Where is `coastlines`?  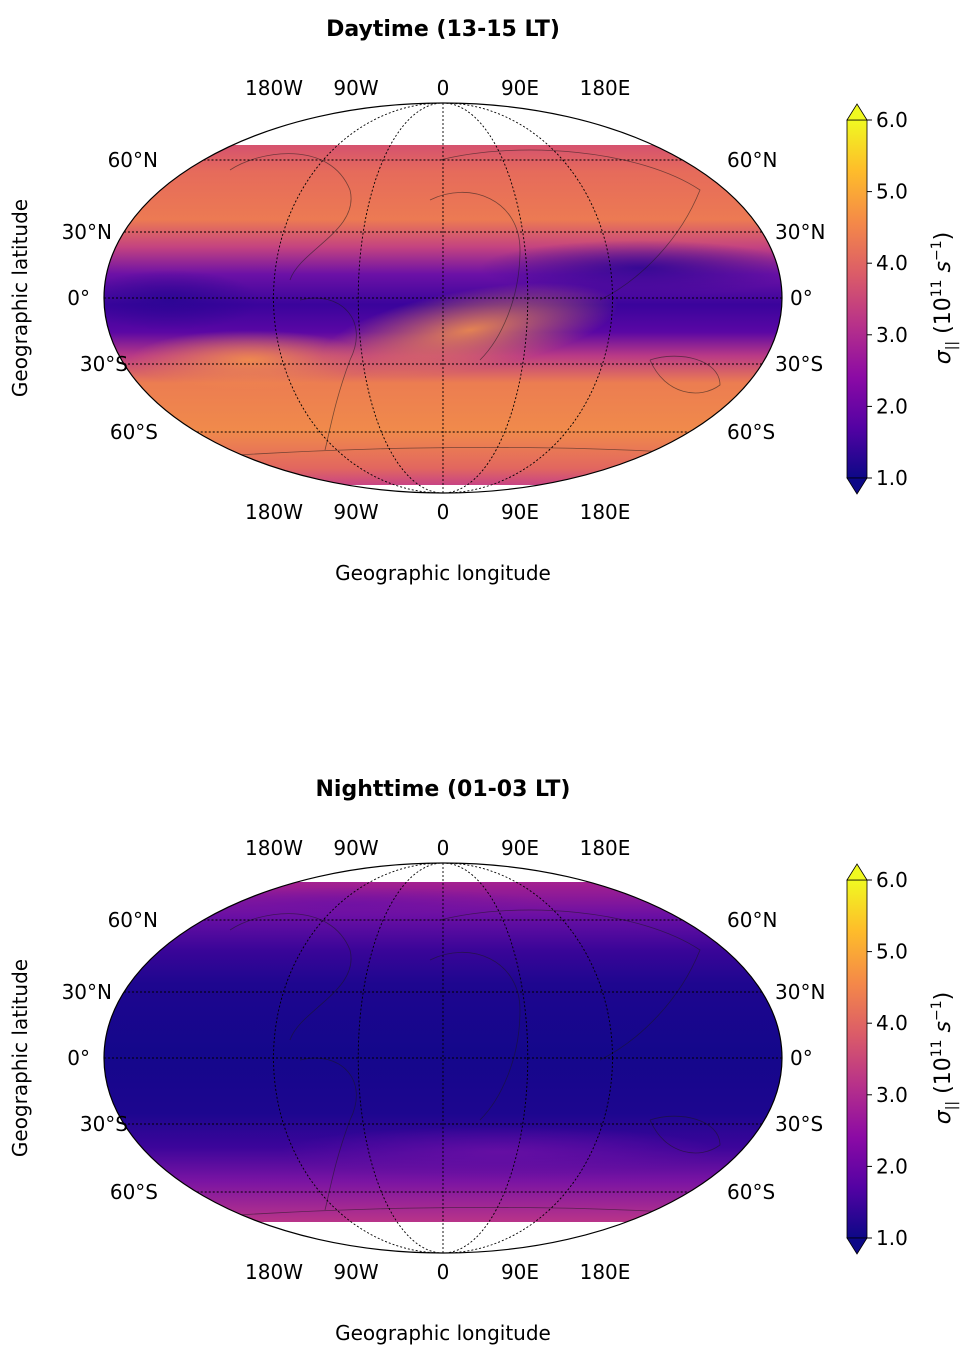
coastlines is located at coordinates (440, 305).